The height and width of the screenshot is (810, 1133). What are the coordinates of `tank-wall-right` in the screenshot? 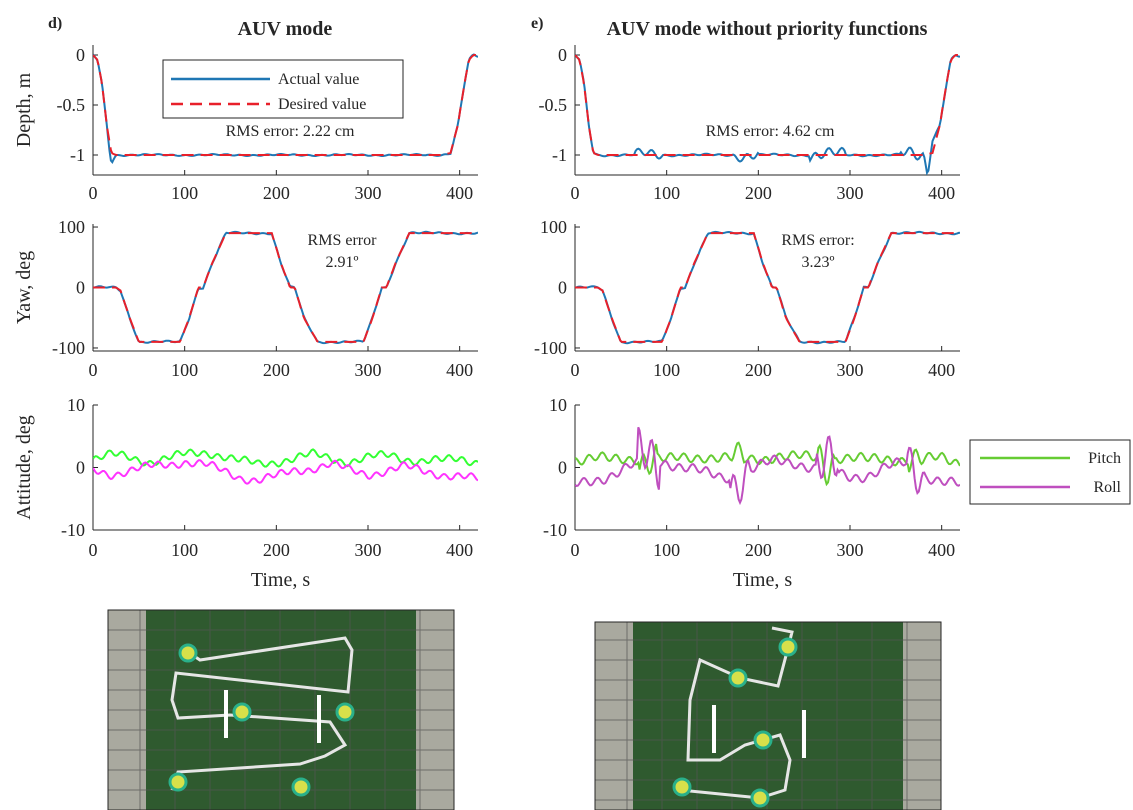 It's located at (922, 716).